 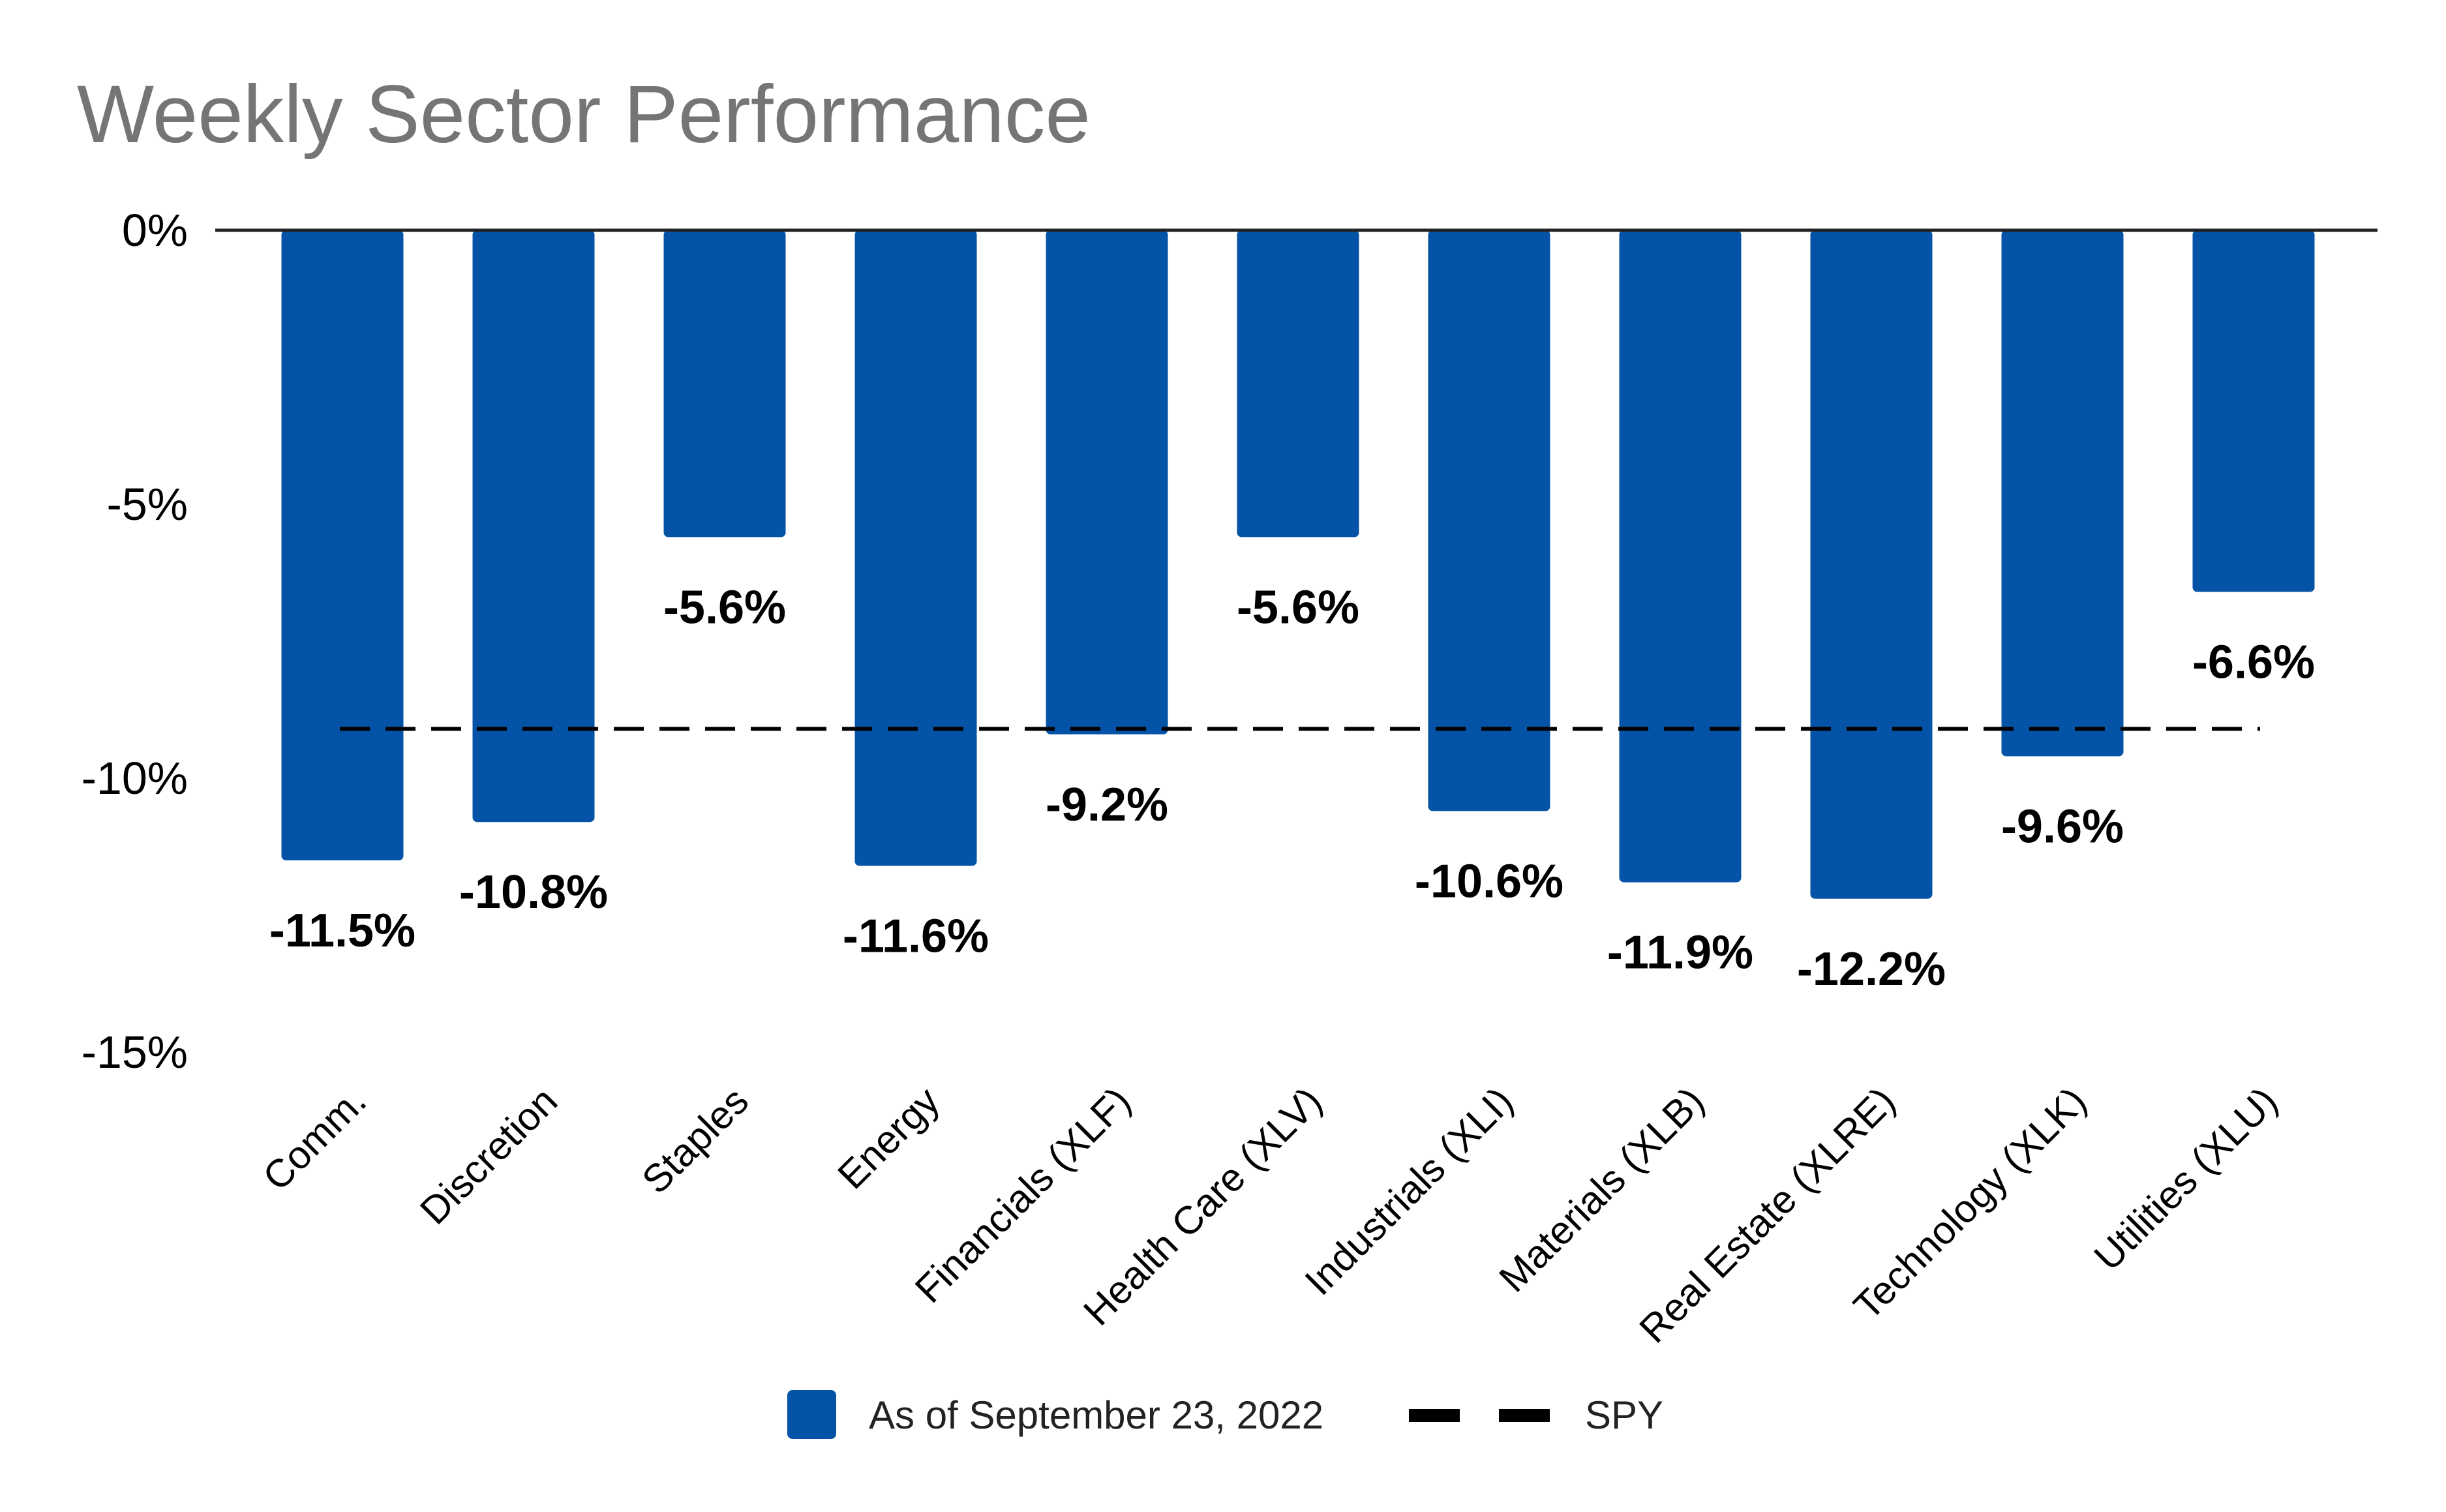 I want to click on y-tick-label: -15%, so click(x=135, y=1052).